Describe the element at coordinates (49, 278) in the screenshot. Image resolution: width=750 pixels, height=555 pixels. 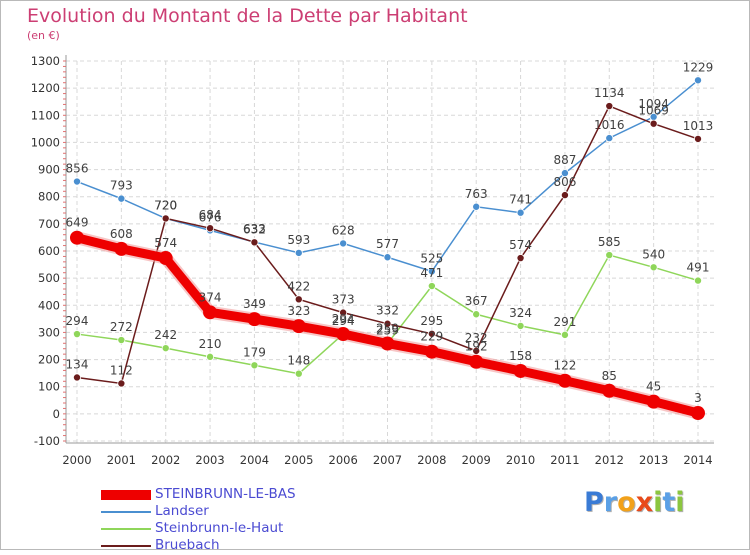
I see `y-tick-label: 500` at that location.